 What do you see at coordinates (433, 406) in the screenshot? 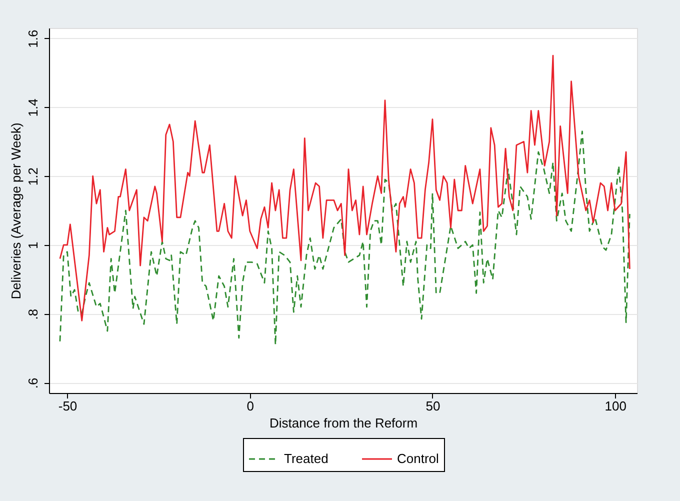
I see `x-tick-label: 50` at bounding box center [433, 406].